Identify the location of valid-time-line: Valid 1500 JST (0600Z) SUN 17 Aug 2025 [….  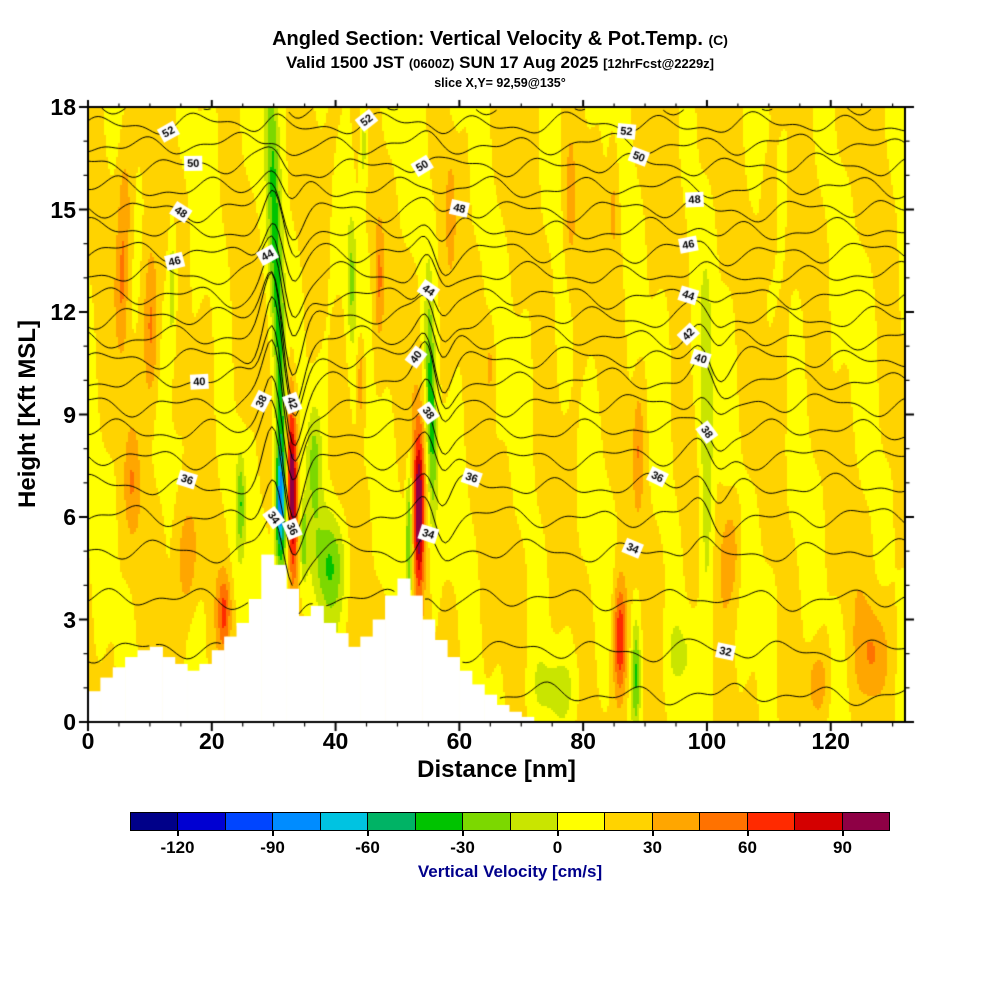
(500, 63).